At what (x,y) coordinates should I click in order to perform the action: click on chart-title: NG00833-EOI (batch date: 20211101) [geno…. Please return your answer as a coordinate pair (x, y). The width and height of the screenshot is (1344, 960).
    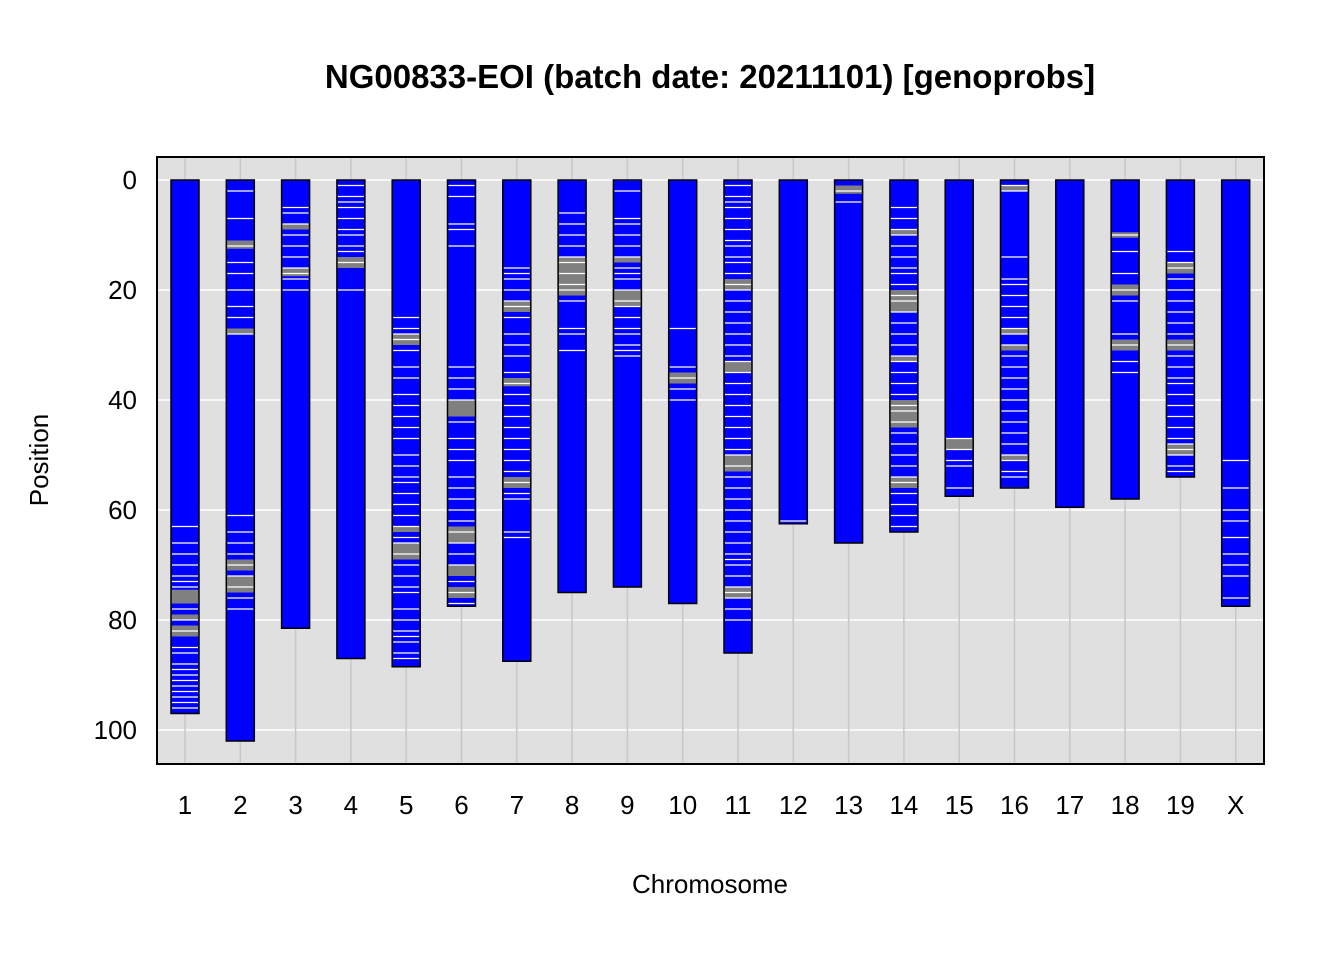
    Looking at the image, I should click on (710, 76).